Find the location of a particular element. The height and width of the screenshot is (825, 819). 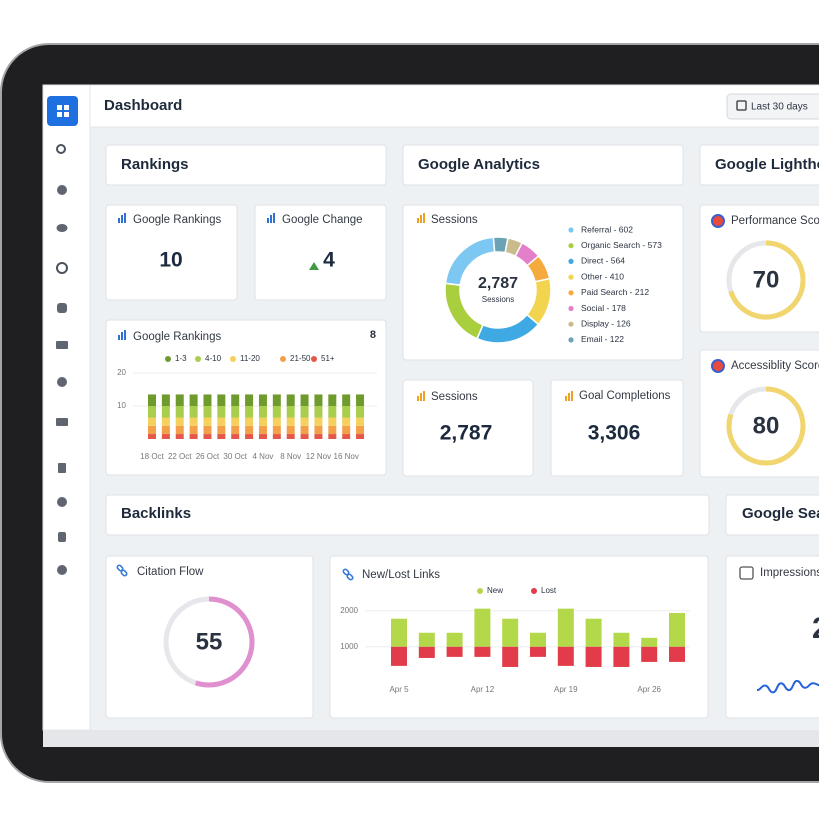

card-title: Accessiblity Score is located at coordinates (775, 366).